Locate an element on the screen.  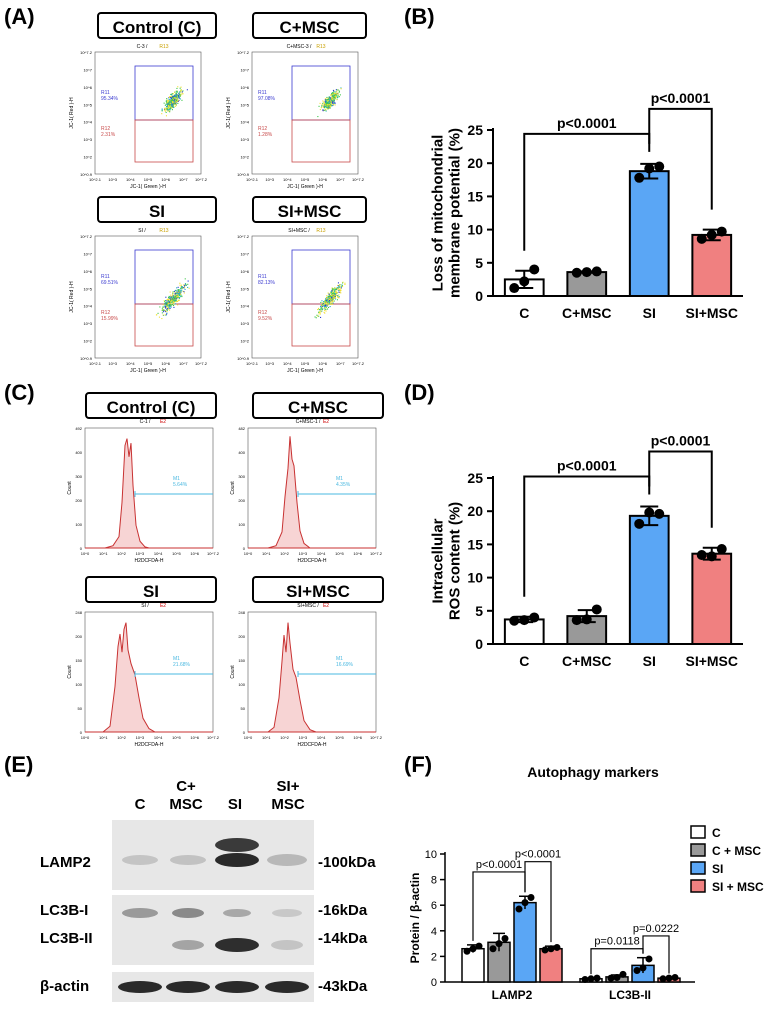
hist-ytick: 150 is located at coordinates (78, 660).